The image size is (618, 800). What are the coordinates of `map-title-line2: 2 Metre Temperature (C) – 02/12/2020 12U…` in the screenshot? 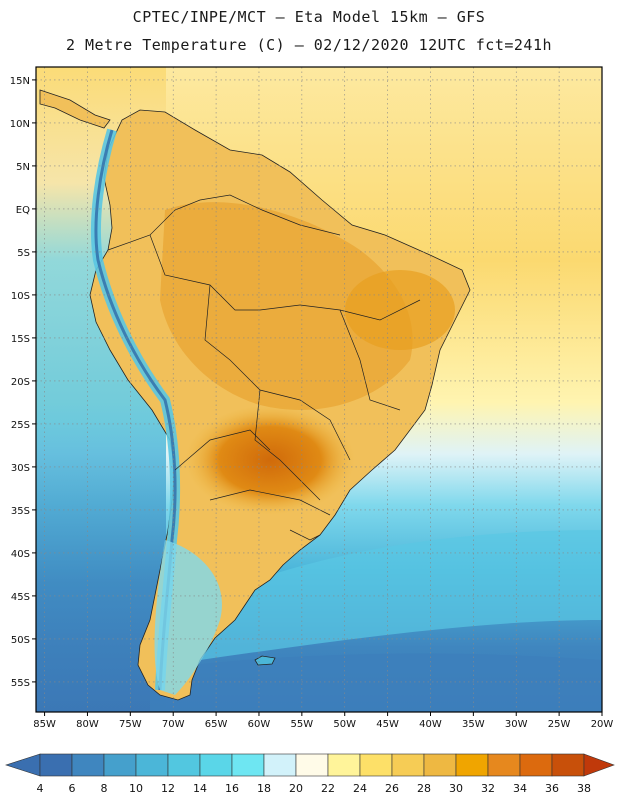 It's located at (309, 45).